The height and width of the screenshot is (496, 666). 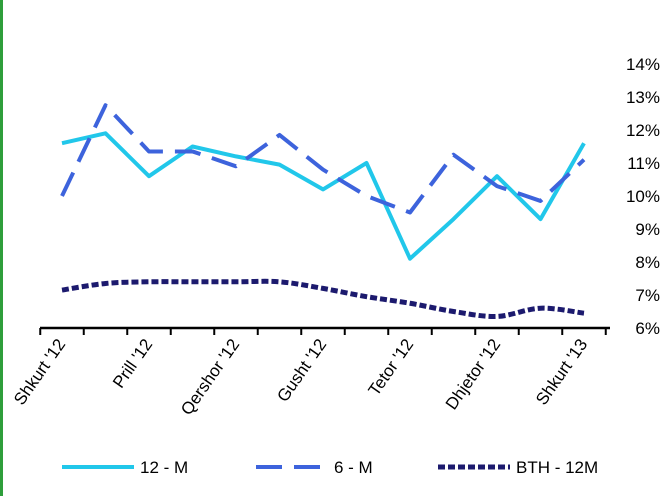 I want to click on y-tick-label: 6%, so click(x=647, y=328).